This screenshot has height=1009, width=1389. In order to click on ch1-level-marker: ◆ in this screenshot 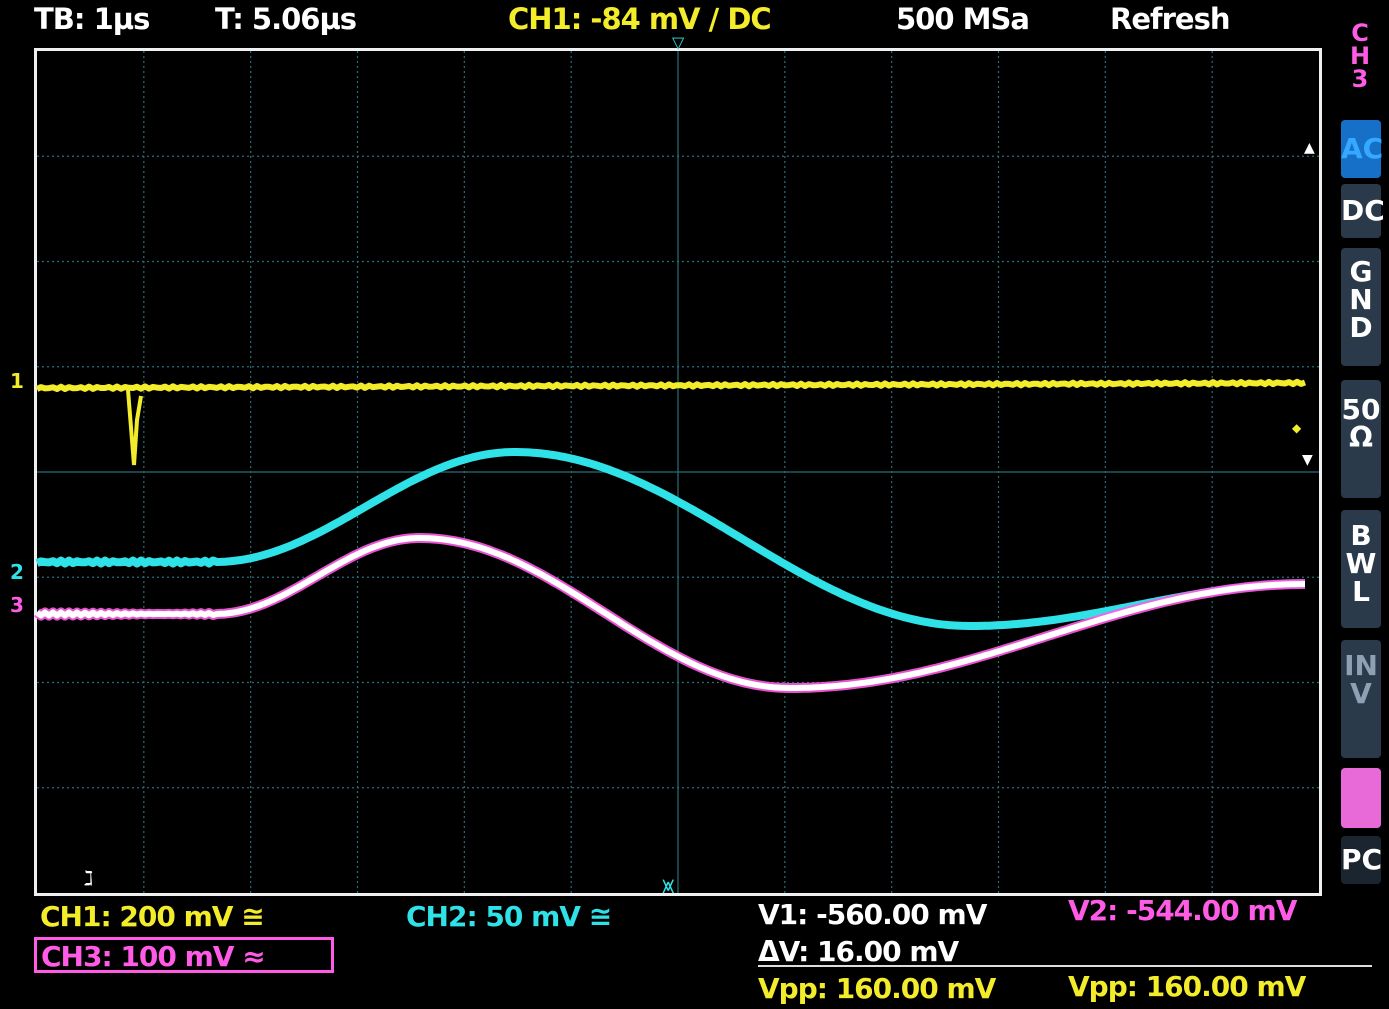, I will do `click(1297, 428)`.